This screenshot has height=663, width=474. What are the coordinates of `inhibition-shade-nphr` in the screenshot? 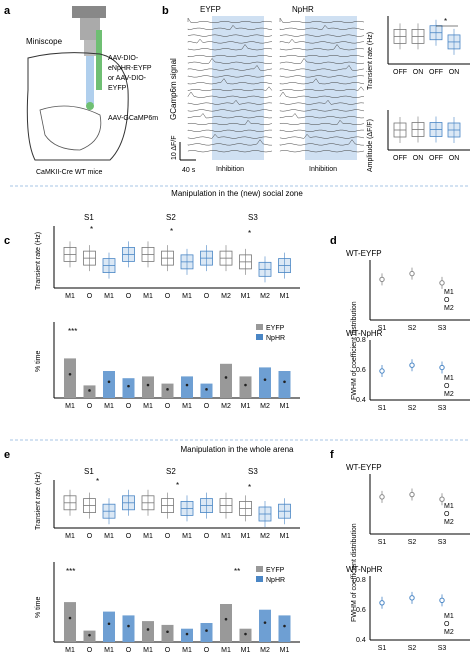 It's located at (331, 88).